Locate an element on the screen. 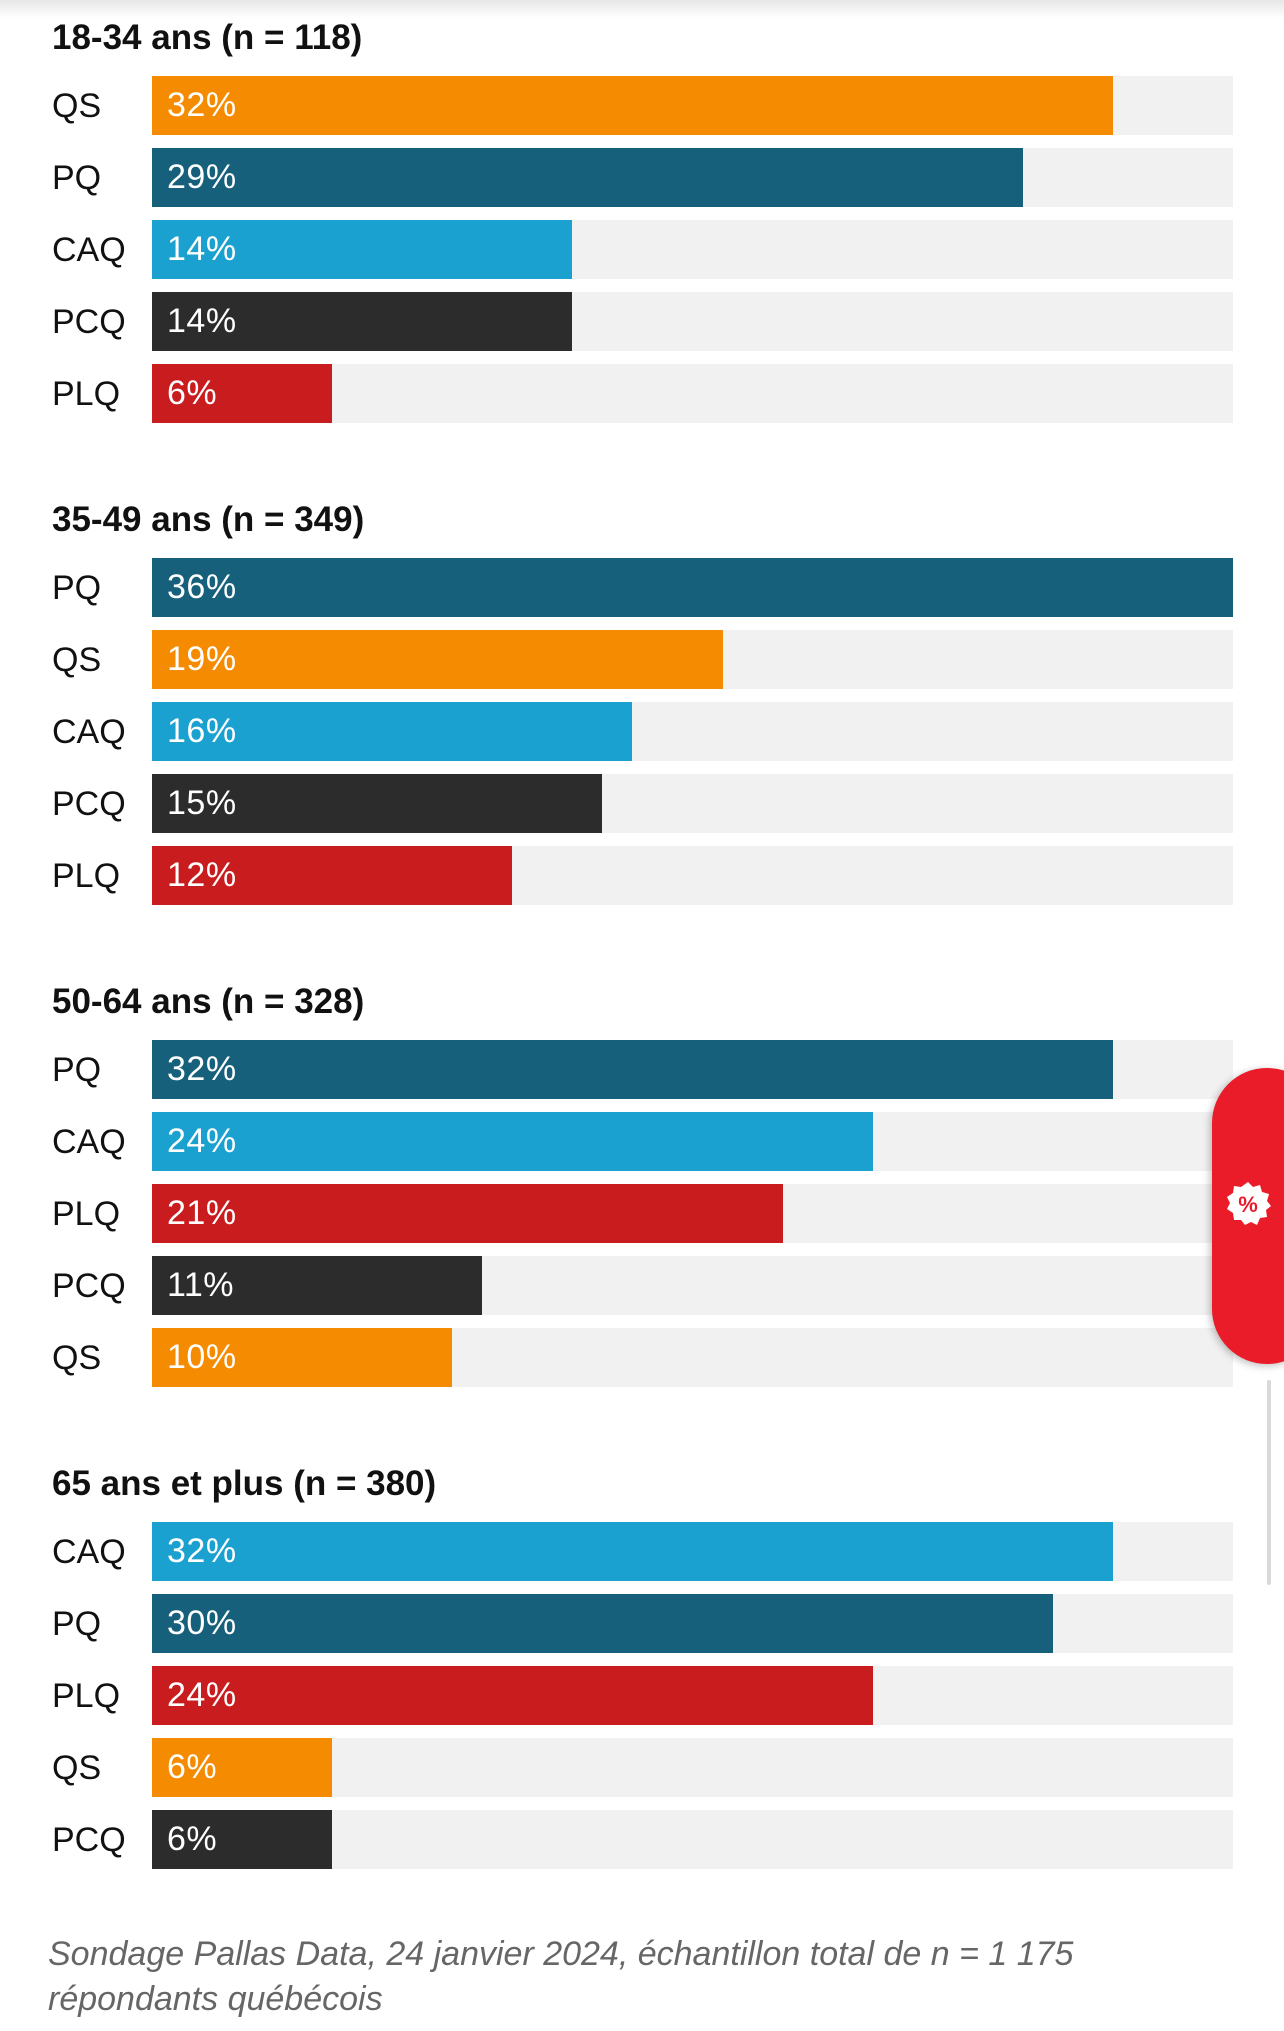  bar: 36% is located at coordinates (692, 587).